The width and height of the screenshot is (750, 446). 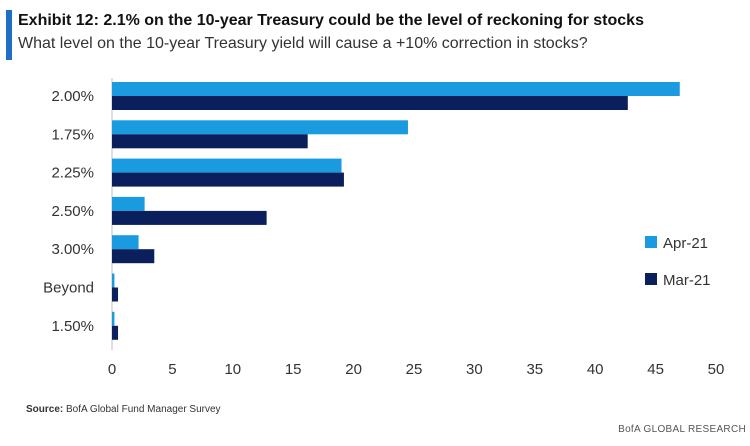 I want to click on category-label: Beyond, so click(x=68, y=288).